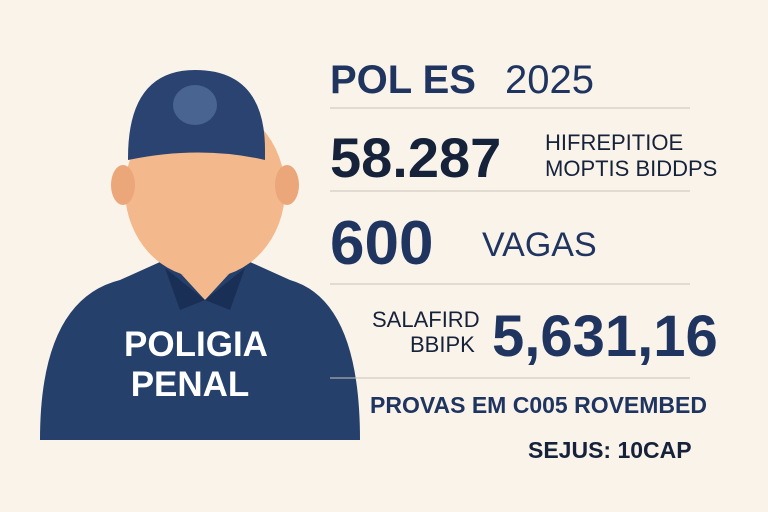 Image resolution: width=768 pixels, height=512 pixels. Describe the element at coordinates (403, 80) in the screenshot. I see `headline-title: POL ES` at that location.